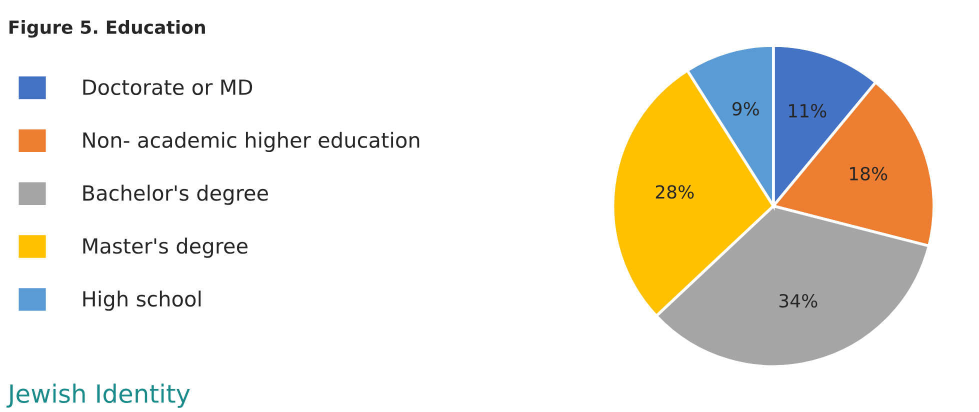 This screenshot has height=412, width=979. I want to click on data-label: 28%, so click(675, 192).